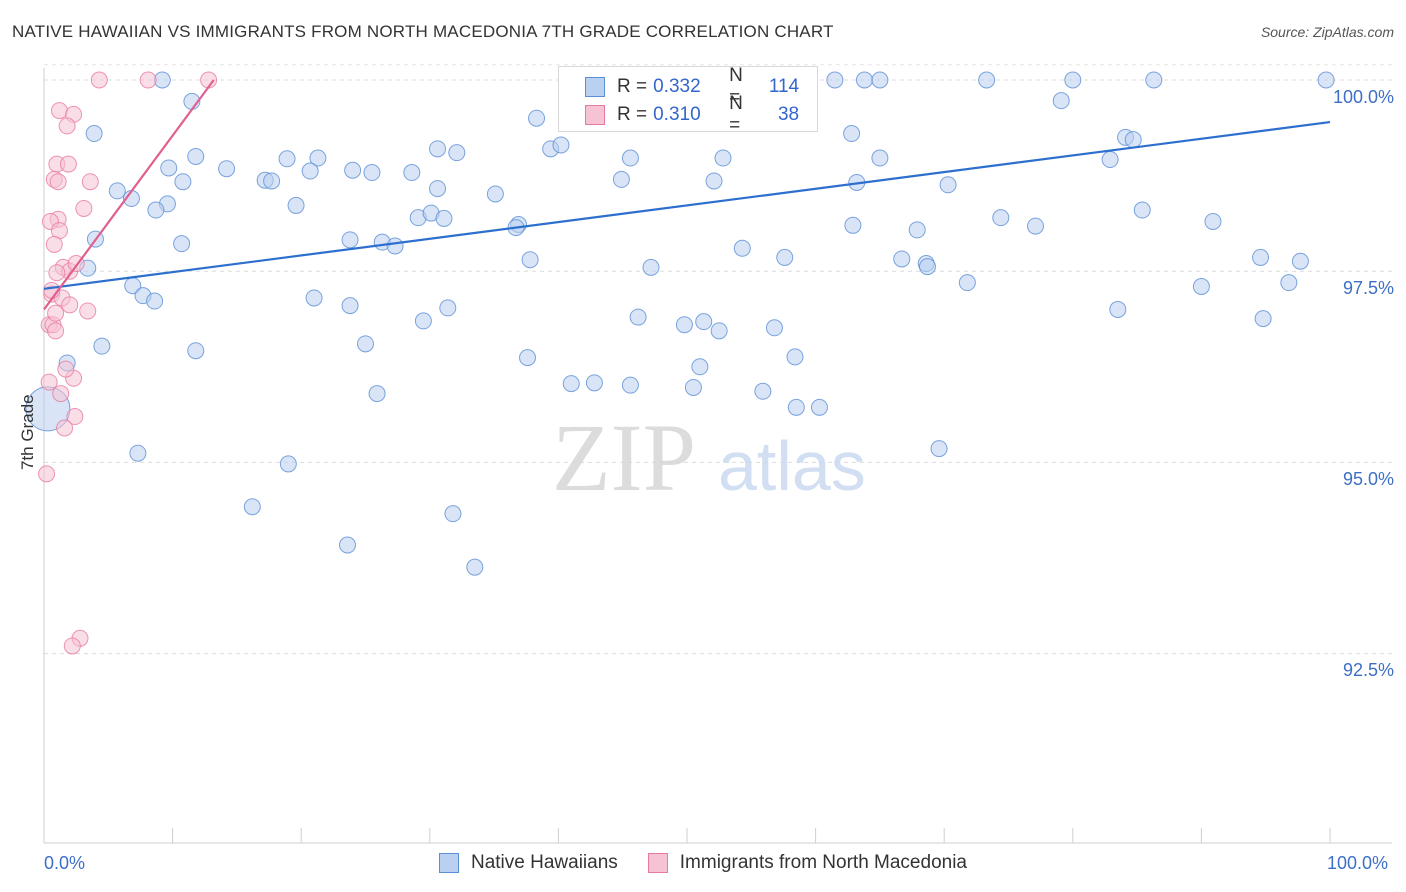  Describe the element at coordinates (632, 114) in the screenshot. I see `legend-r-label: R =` at that location.